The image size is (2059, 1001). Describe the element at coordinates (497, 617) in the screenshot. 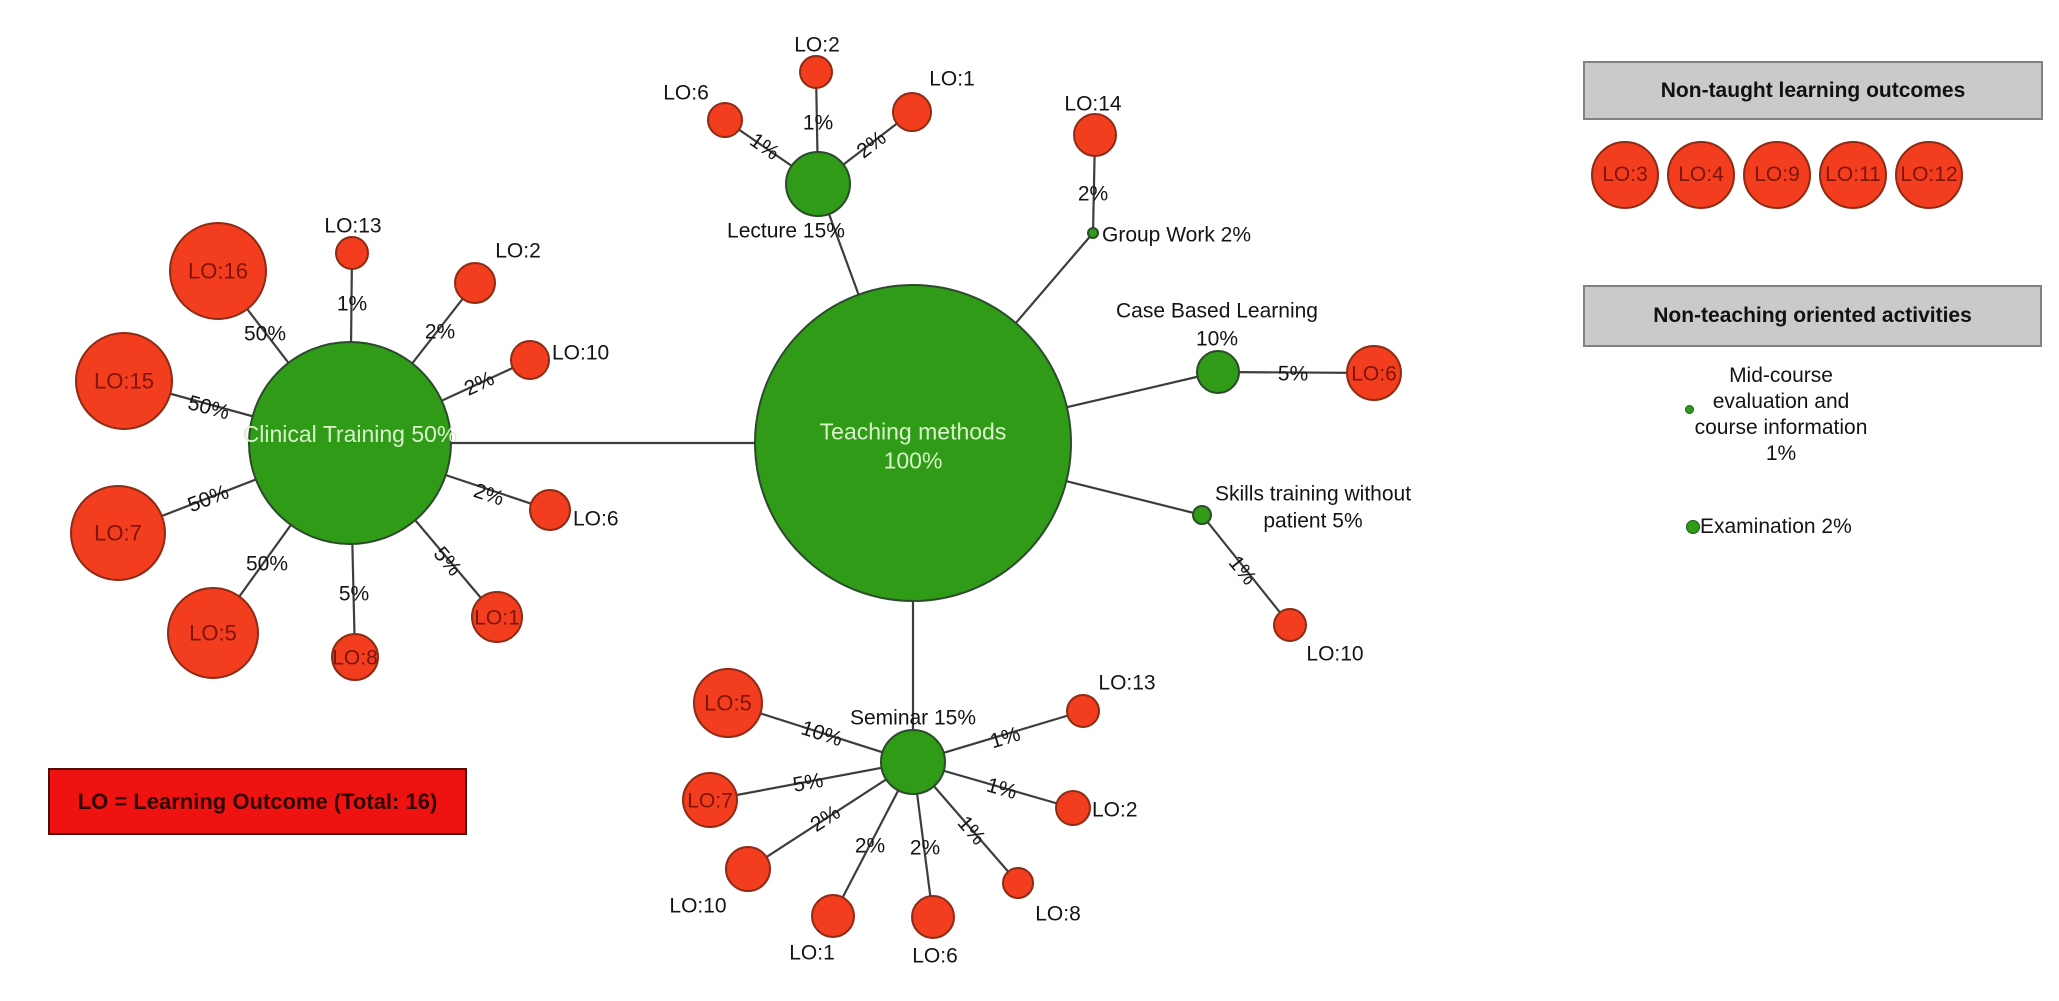

I see `node-c1` at that location.